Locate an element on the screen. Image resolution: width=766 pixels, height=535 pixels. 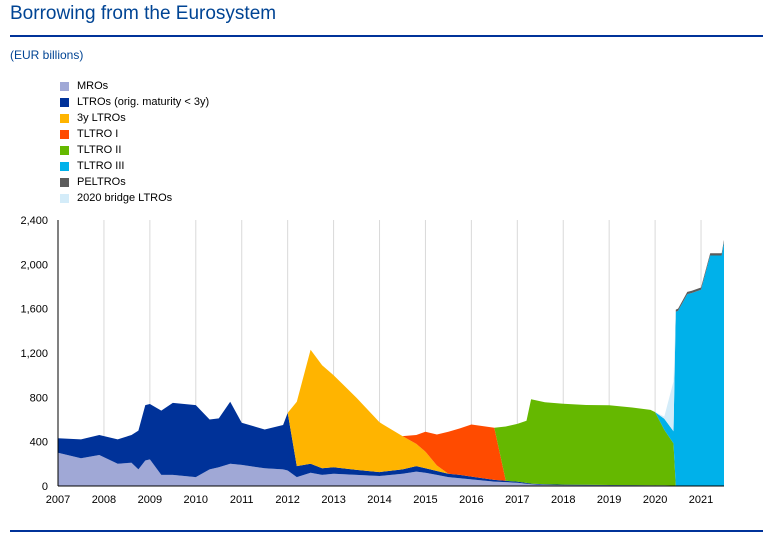
chart-title: Borrowing from the Eurosystem is located at coordinates (143, 13).